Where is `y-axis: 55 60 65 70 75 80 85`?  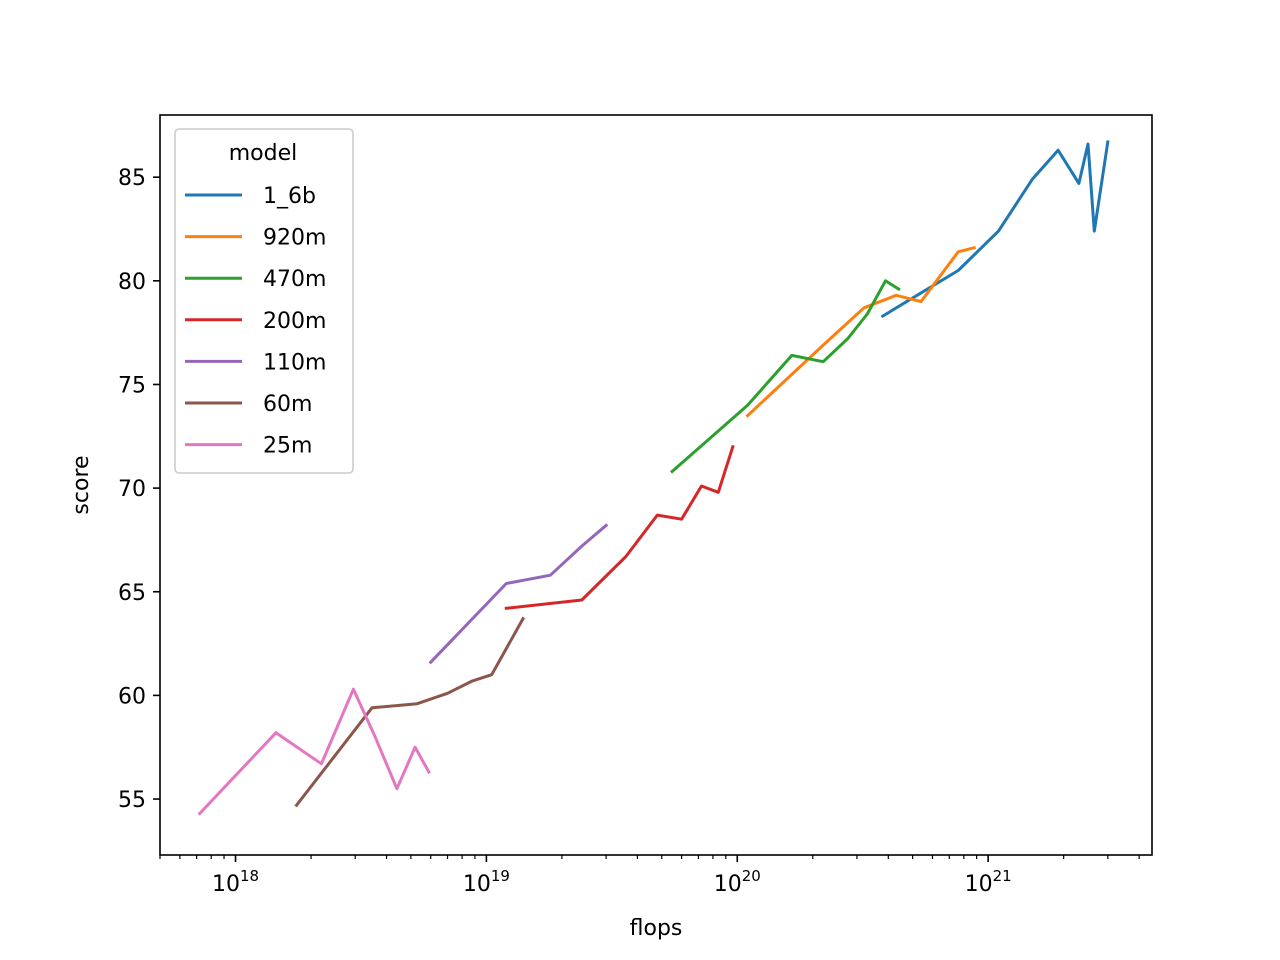
y-axis: 55 60 65 70 75 80 85 is located at coordinates (139, 489).